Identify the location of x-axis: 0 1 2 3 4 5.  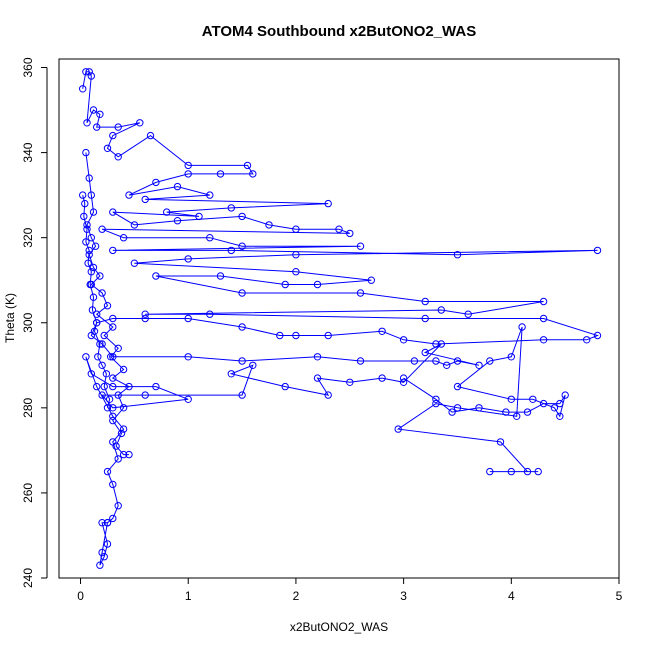
(350, 590).